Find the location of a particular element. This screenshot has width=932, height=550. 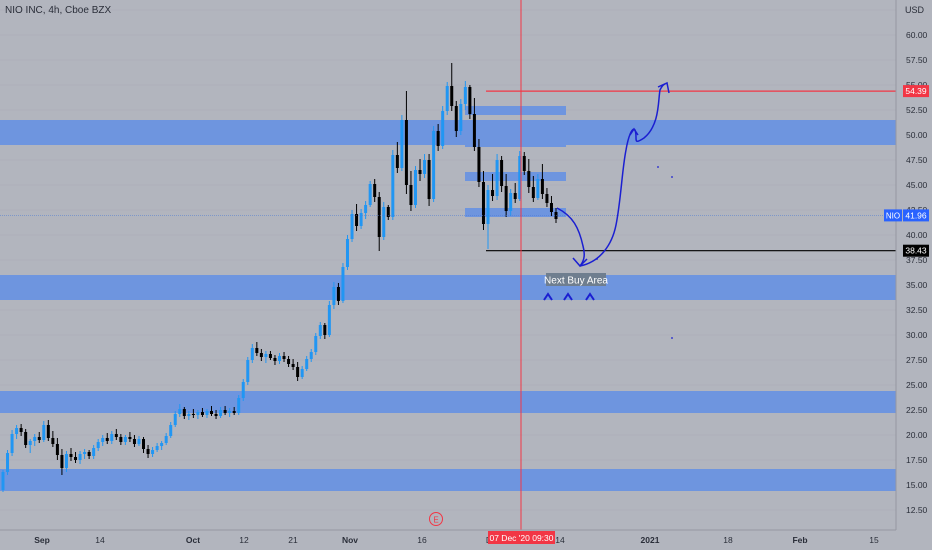

chart-title: NIO INC, 4h, Cboe BZX is located at coordinates (58, 10).